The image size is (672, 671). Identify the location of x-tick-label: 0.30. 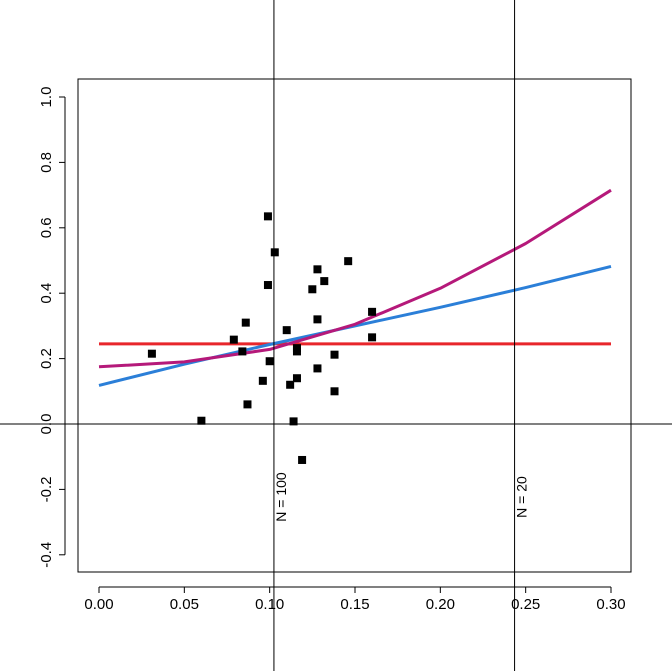
(610, 604).